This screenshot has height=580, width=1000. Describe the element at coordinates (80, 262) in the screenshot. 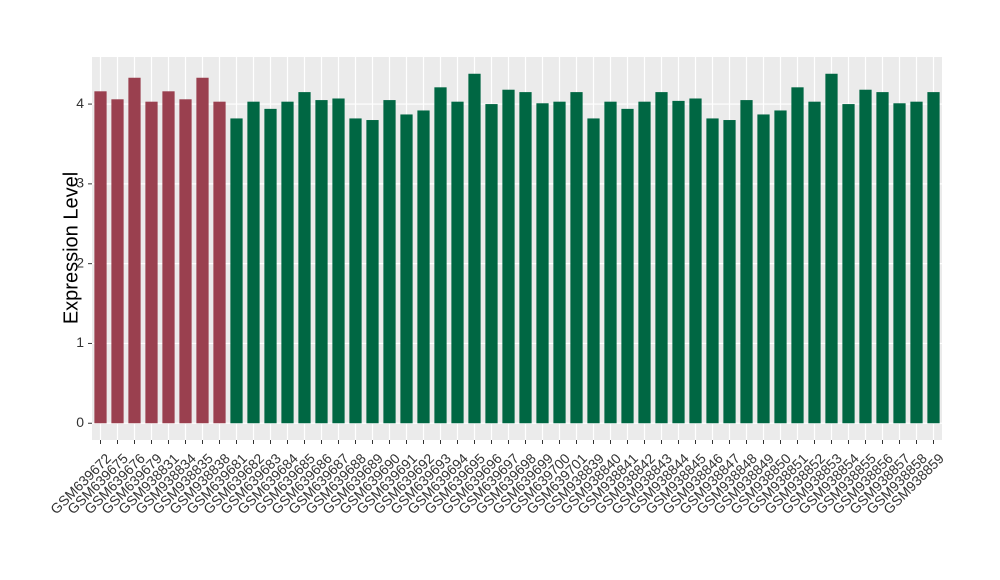

I see `y-tick-label: 2` at that location.